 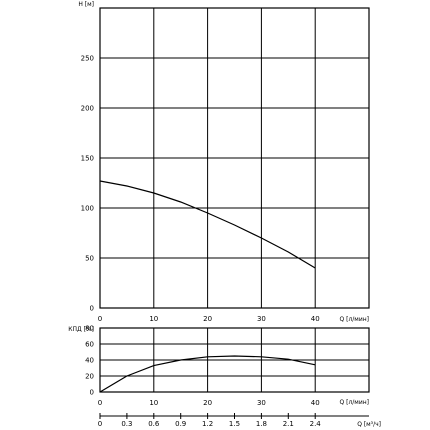 I want to click on eff-x-axis-label: Q [л/мин], so click(x=354, y=402).